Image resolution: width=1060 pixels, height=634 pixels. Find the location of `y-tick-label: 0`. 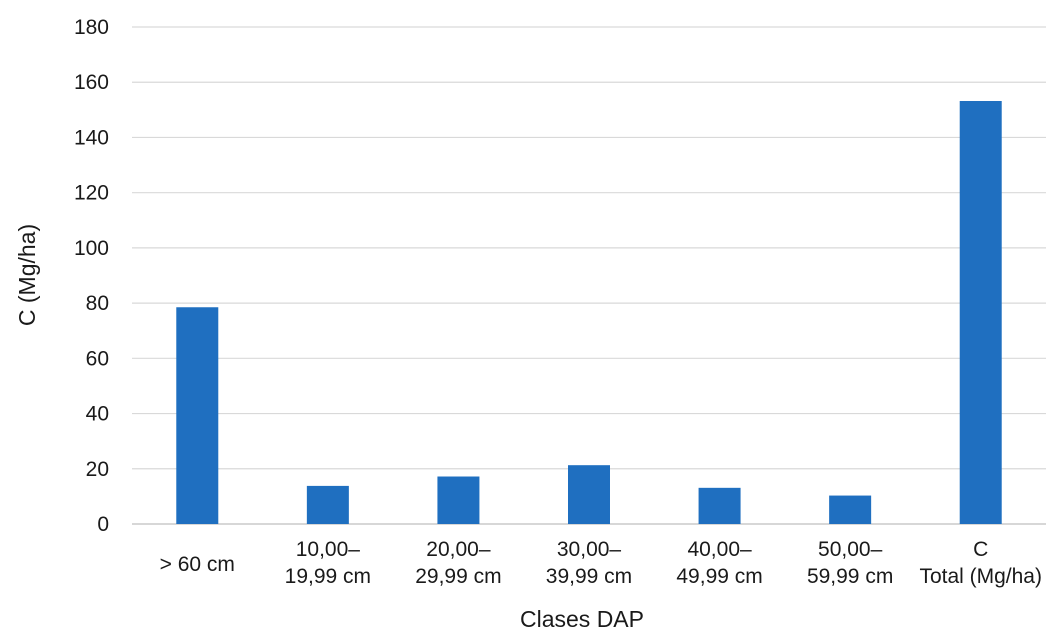

y-tick-label: 0 is located at coordinates (103, 524).